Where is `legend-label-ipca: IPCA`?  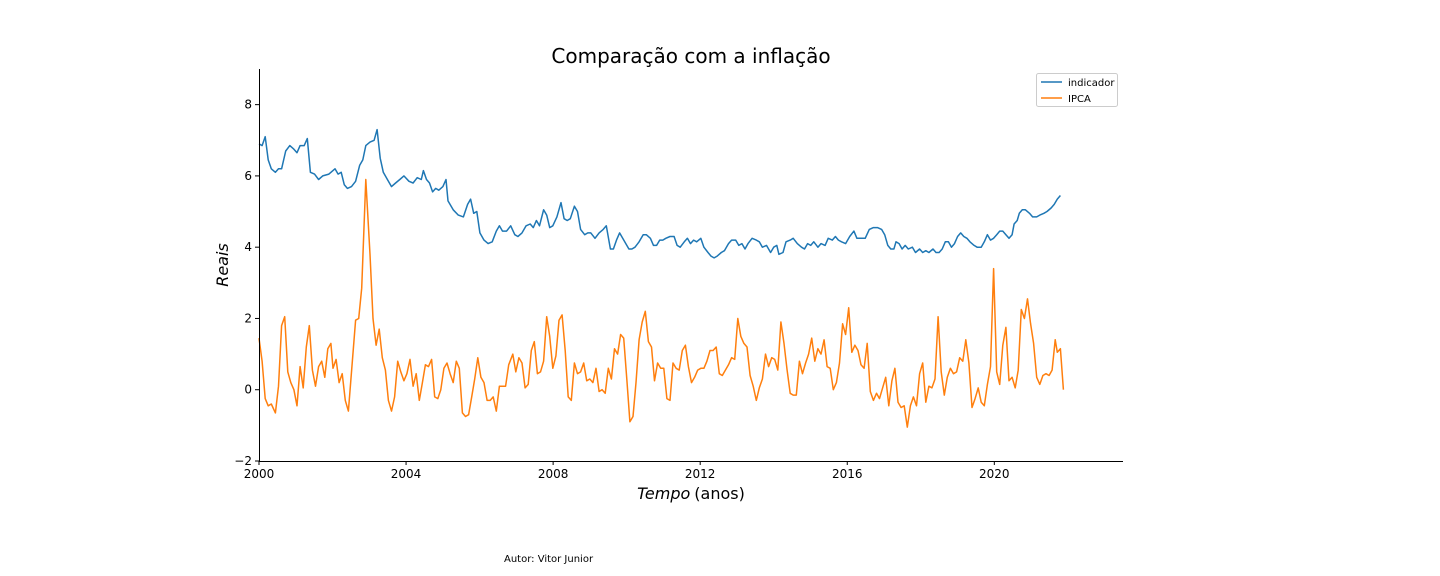
legend-label-ipca: IPCA is located at coordinates (1079, 99).